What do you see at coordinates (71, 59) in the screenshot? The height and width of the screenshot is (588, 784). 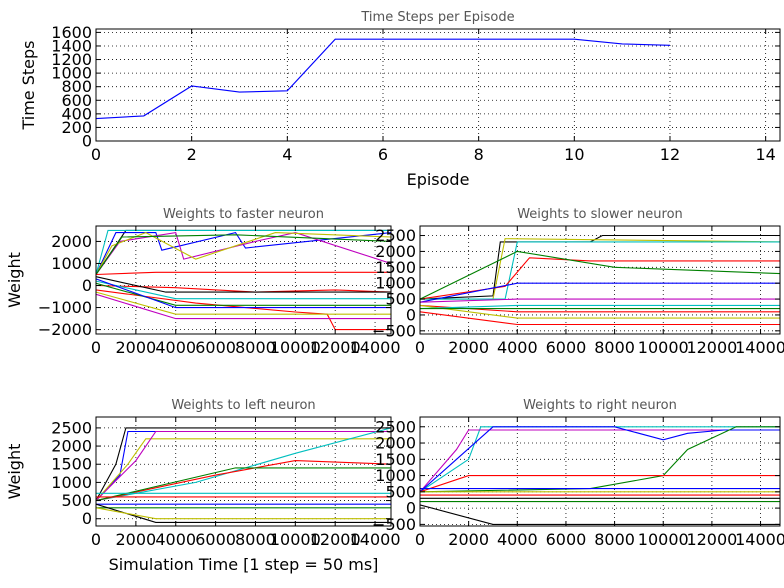 I see `y-tick-label: 1200` at bounding box center [71, 59].